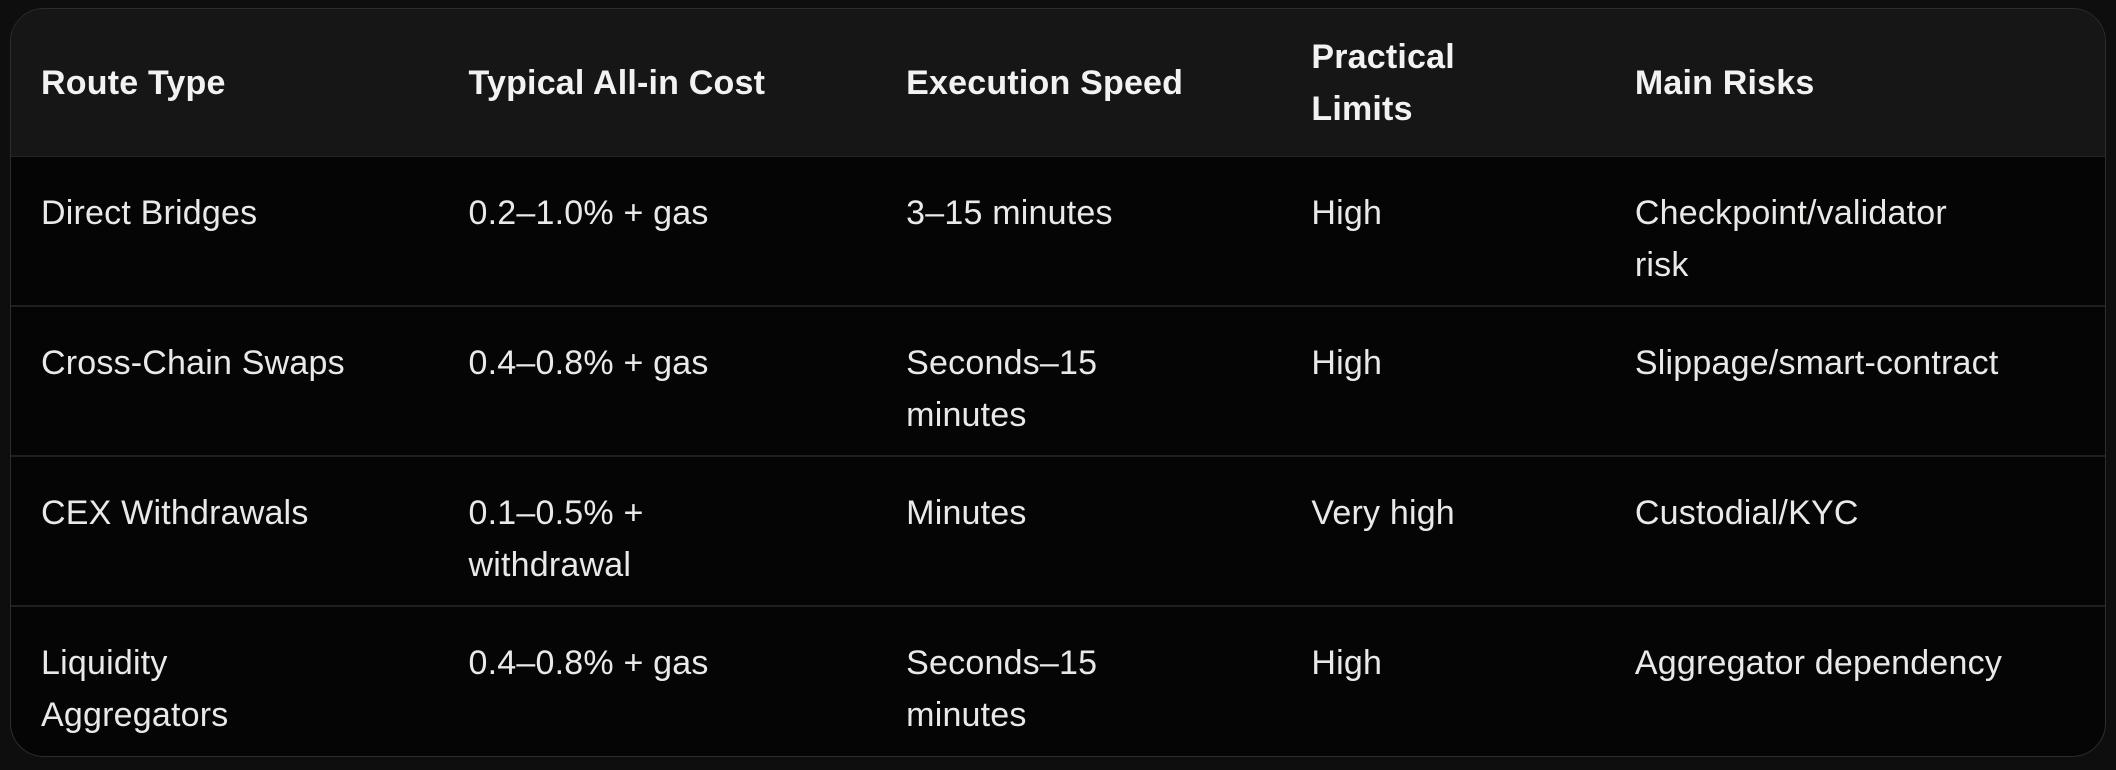 This screenshot has height=770, width=2116. What do you see at coordinates (1790, 239) in the screenshot?
I see `cell-main-risks: Checkpoint/validator risk` at bounding box center [1790, 239].